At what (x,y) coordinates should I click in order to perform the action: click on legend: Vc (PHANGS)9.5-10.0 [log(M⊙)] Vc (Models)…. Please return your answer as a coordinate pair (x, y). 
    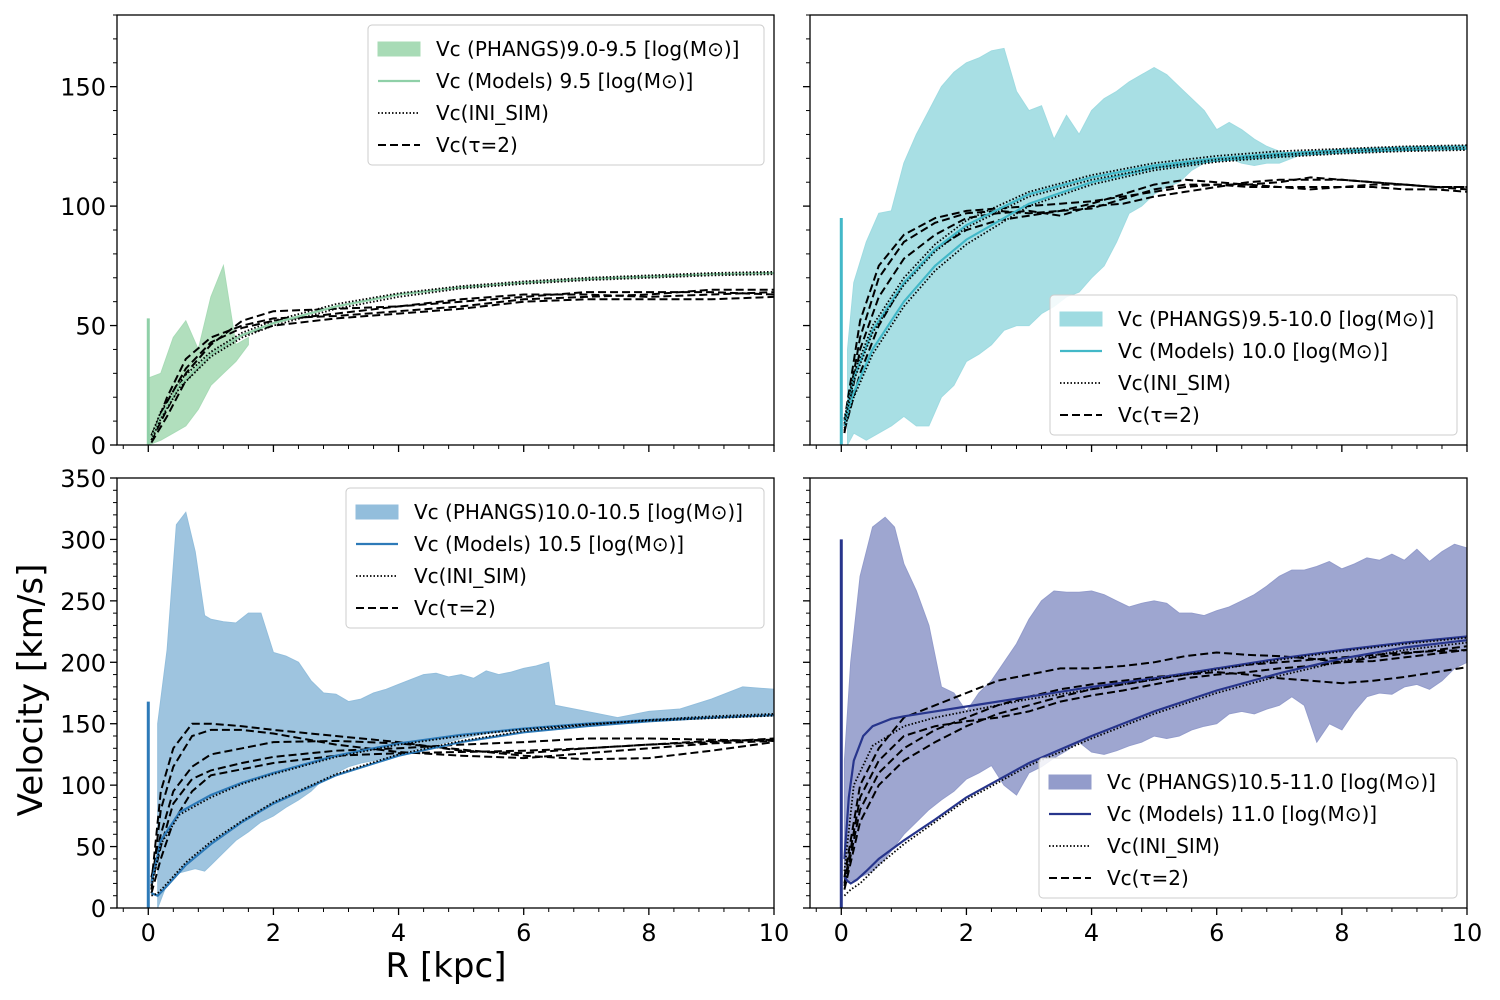
    Looking at the image, I should click on (1253, 365).